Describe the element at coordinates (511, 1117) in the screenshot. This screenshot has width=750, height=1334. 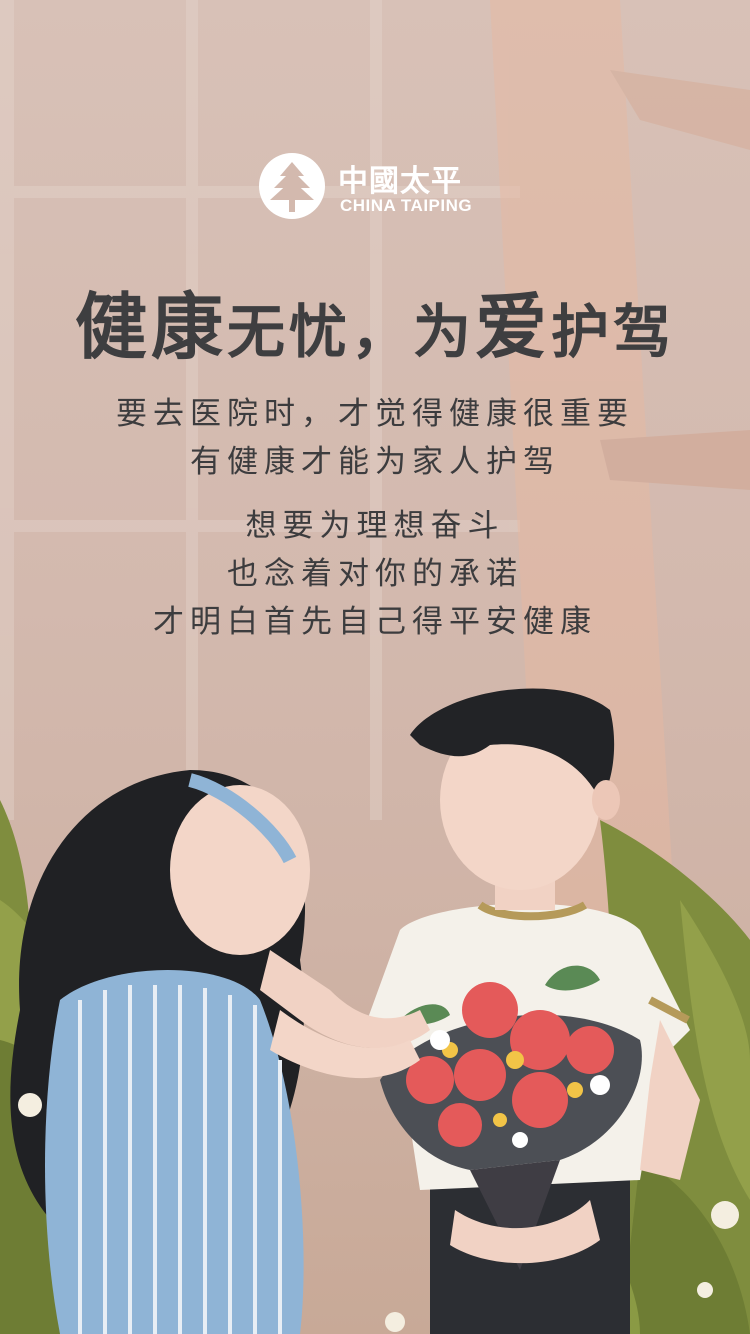
I see `flower-bouquet` at that location.